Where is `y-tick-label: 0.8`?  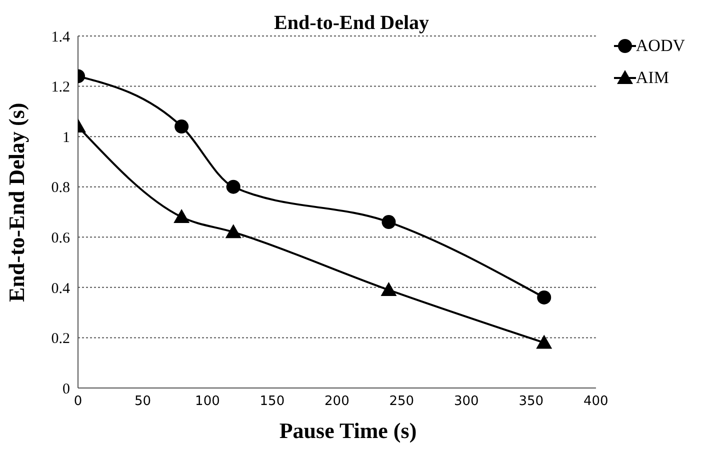
y-tick-label: 0.8 is located at coordinates (60, 188).